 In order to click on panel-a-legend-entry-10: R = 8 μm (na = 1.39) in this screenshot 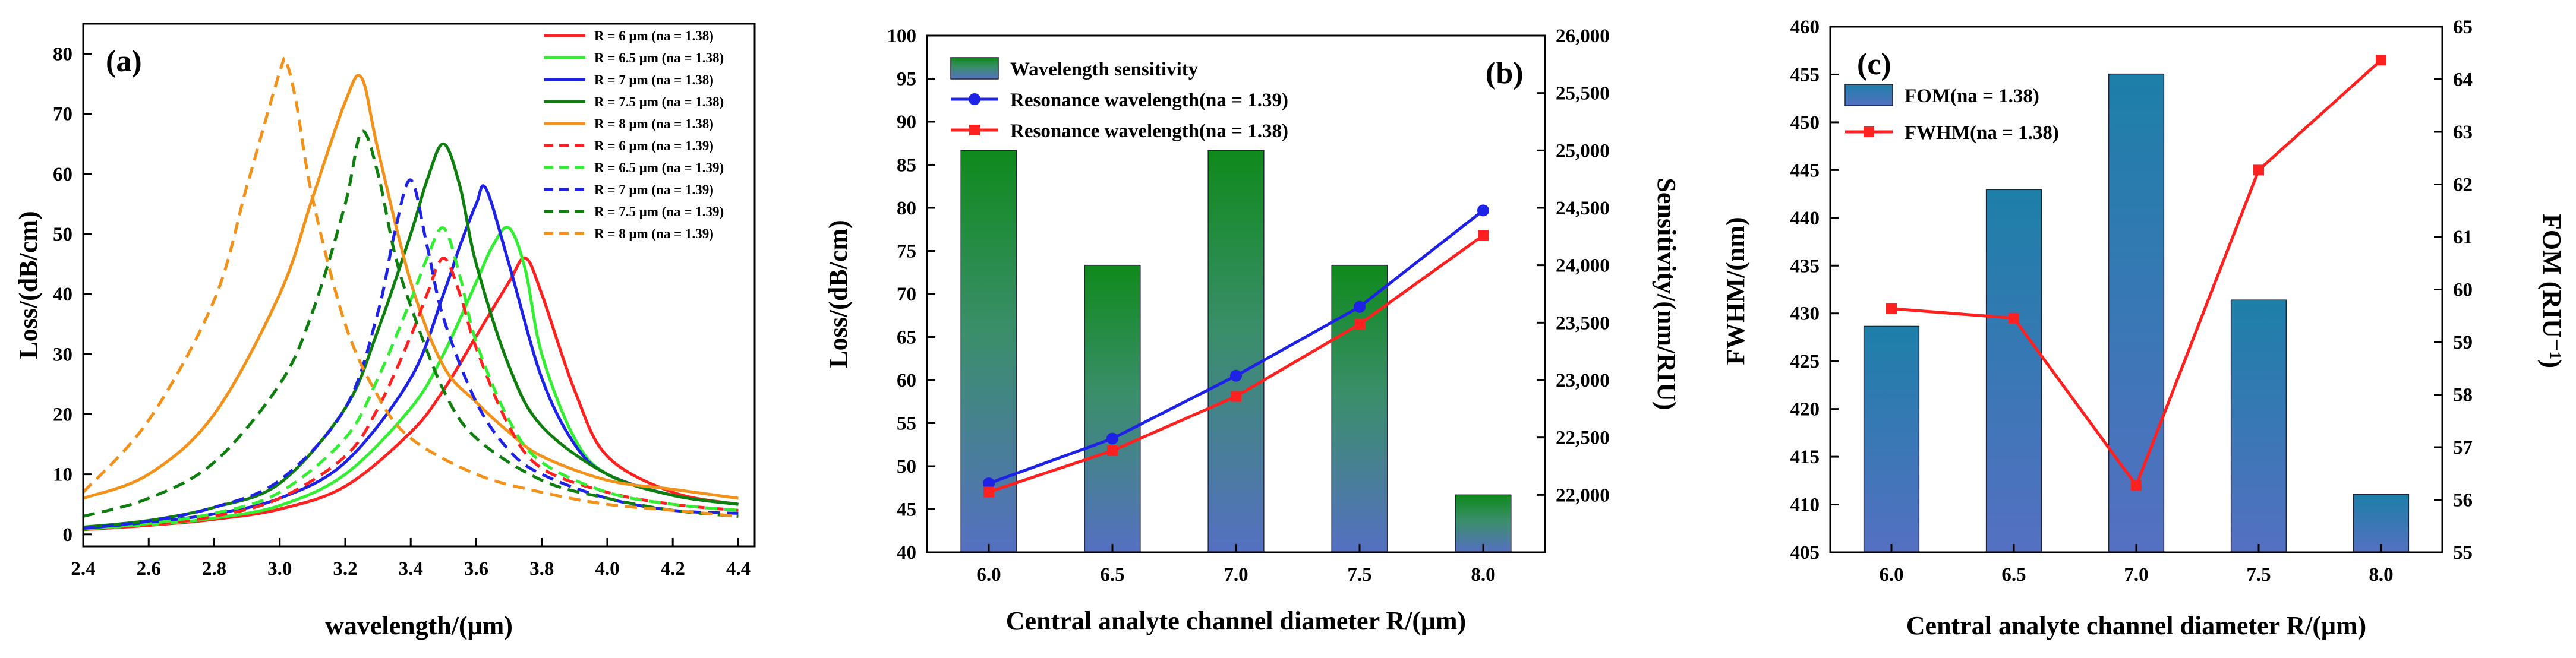, I will do `click(654, 233)`.